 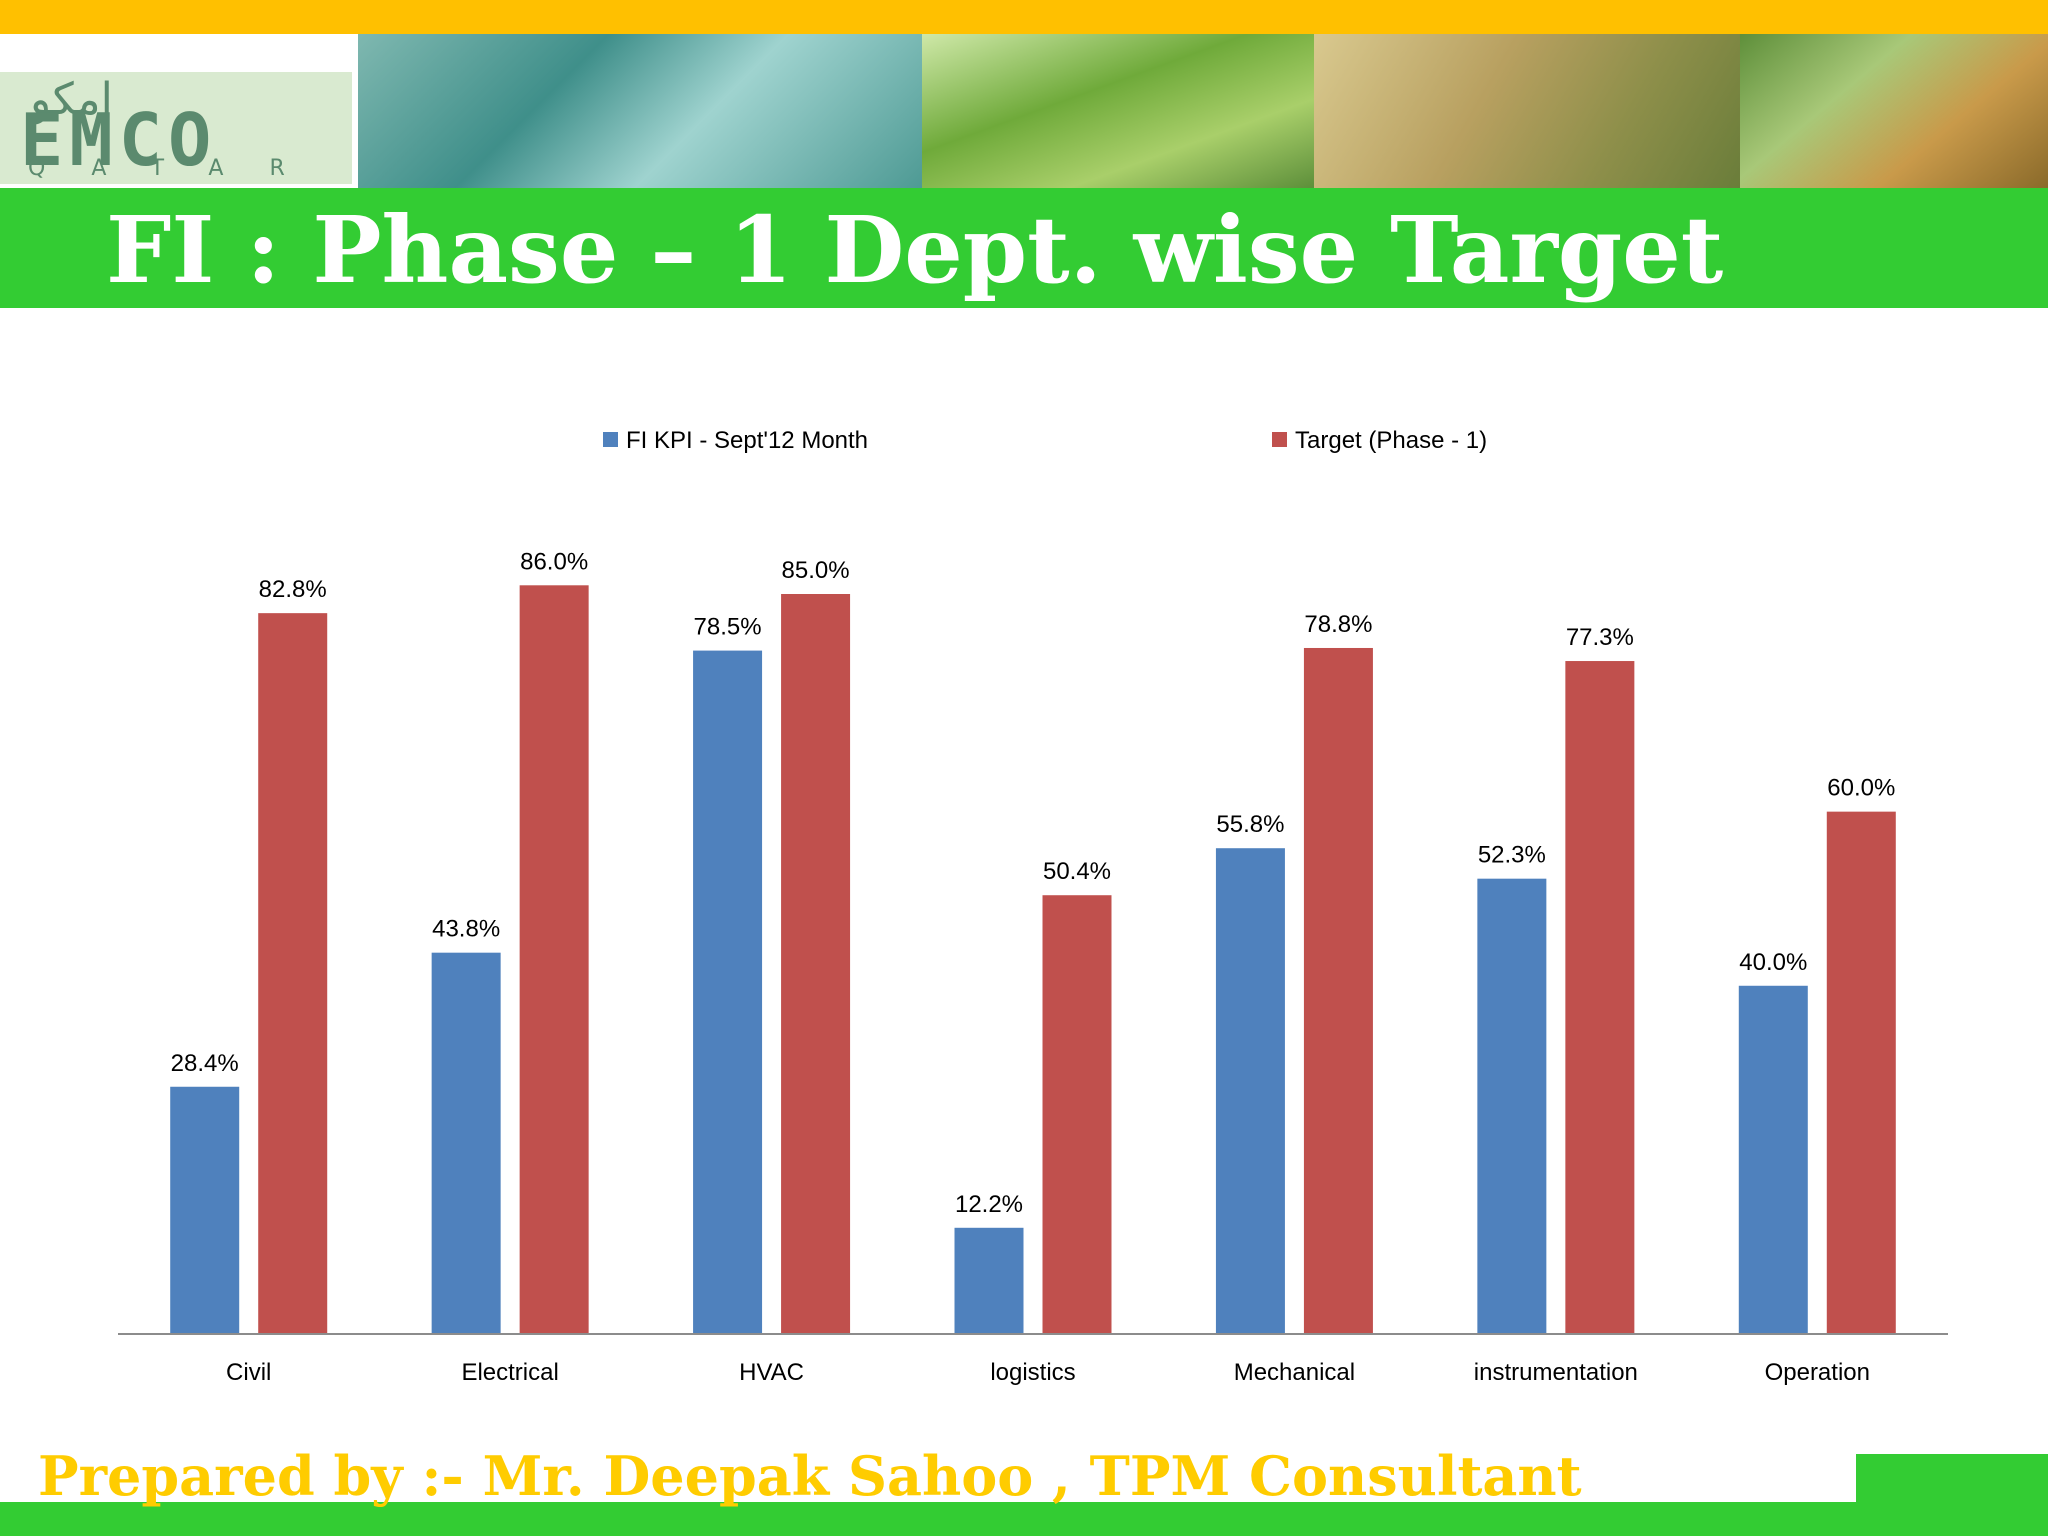 What do you see at coordinates (1077, 1114) in the screenshot?
I see `bar-target-logistics` at bounding box center [1077, 1114].